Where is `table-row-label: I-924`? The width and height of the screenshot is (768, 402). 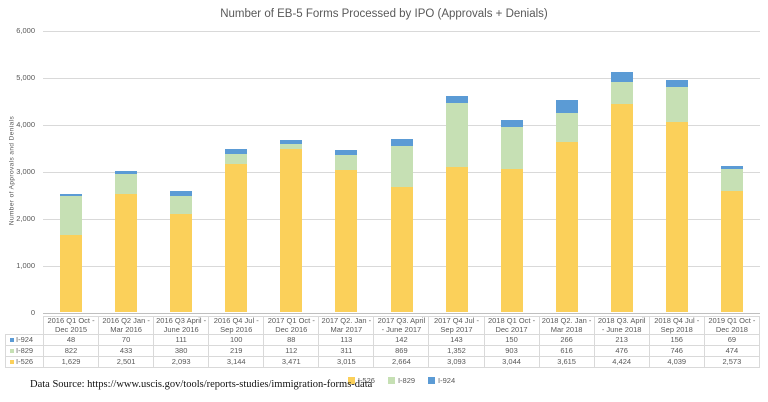
table-row-label: I-924 is located at coordinates (24, 340).